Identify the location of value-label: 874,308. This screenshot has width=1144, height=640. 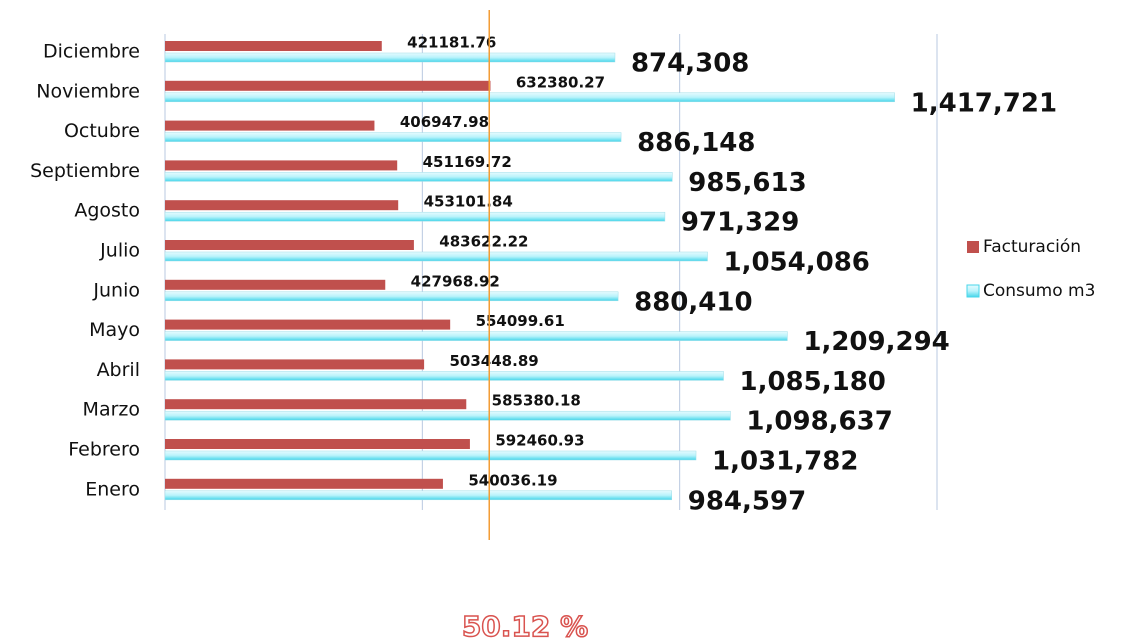
(690, 64).